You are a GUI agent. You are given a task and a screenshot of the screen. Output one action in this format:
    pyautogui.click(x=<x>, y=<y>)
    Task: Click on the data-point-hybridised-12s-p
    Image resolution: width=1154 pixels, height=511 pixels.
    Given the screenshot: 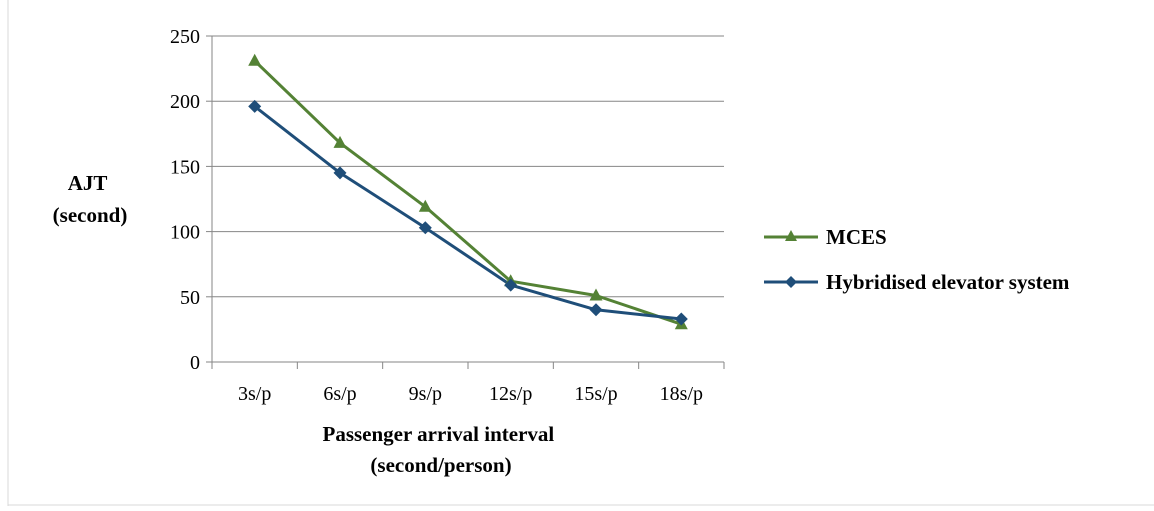 What is the action you would take?
    pyautogui.click(x=511, y=285)
    